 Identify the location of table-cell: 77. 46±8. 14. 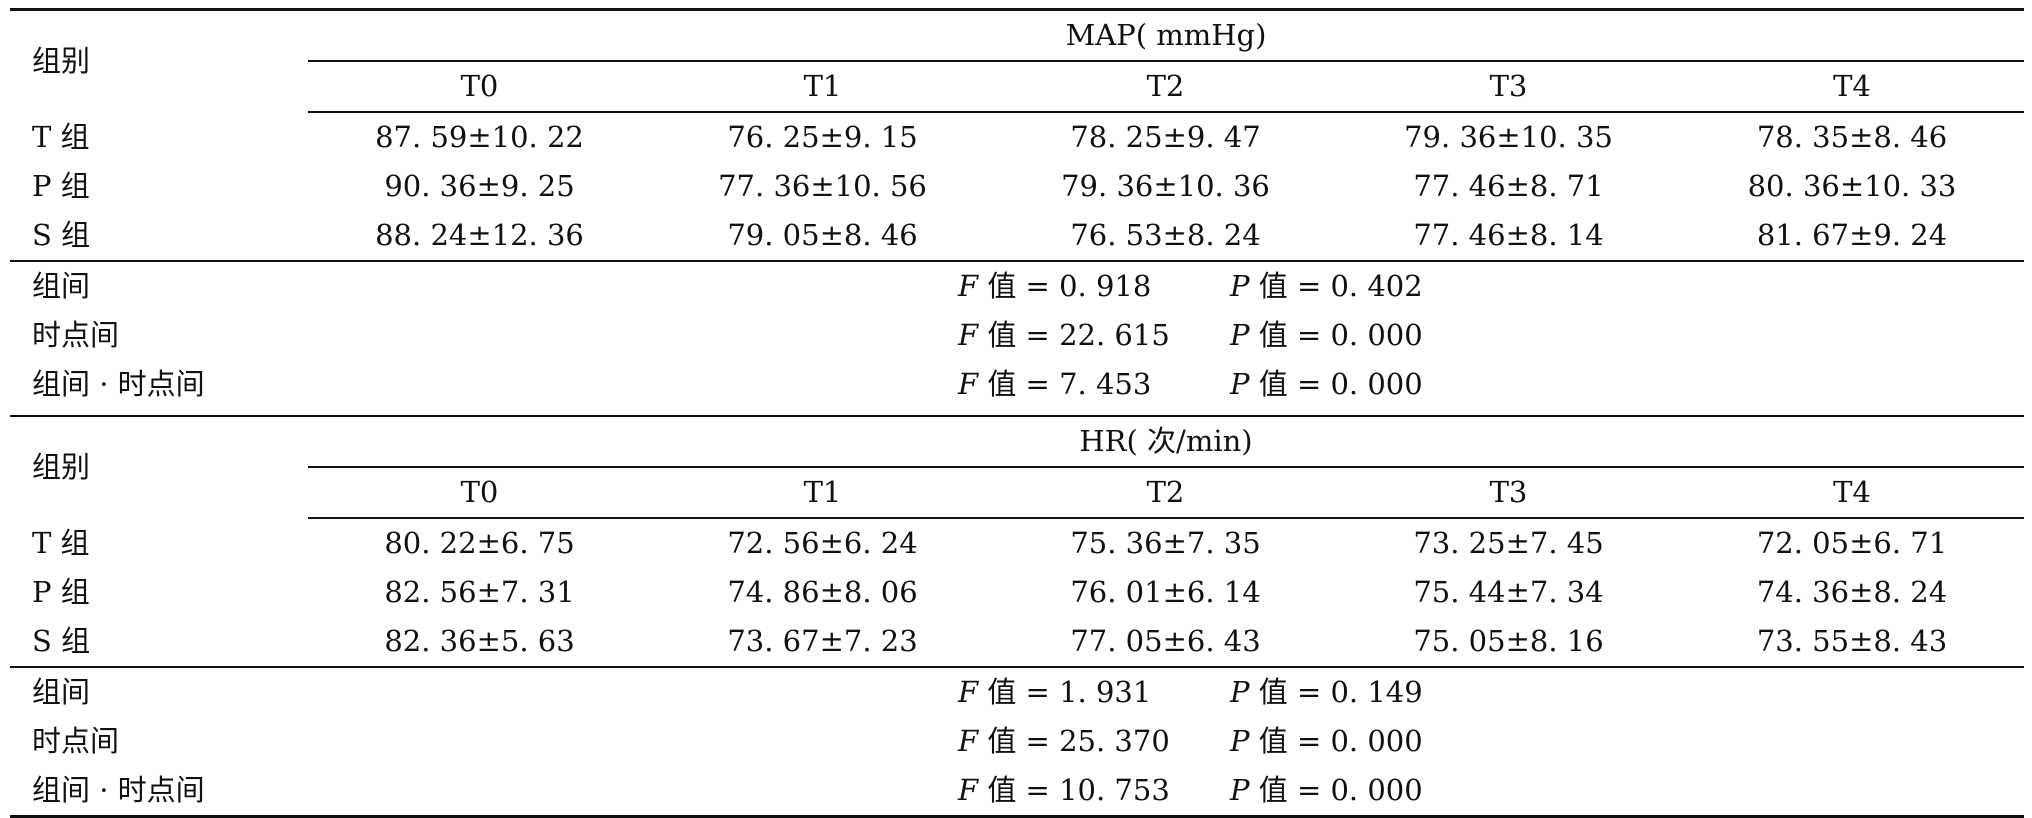
(1508, 236).